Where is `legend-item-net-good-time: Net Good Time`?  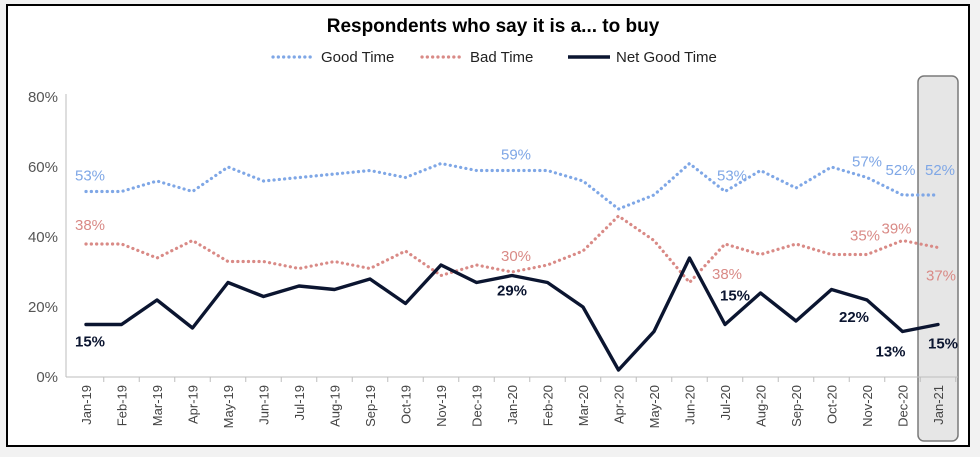
legend-item-net-good-time: Net Good Time is located at coordinates (642, 57).